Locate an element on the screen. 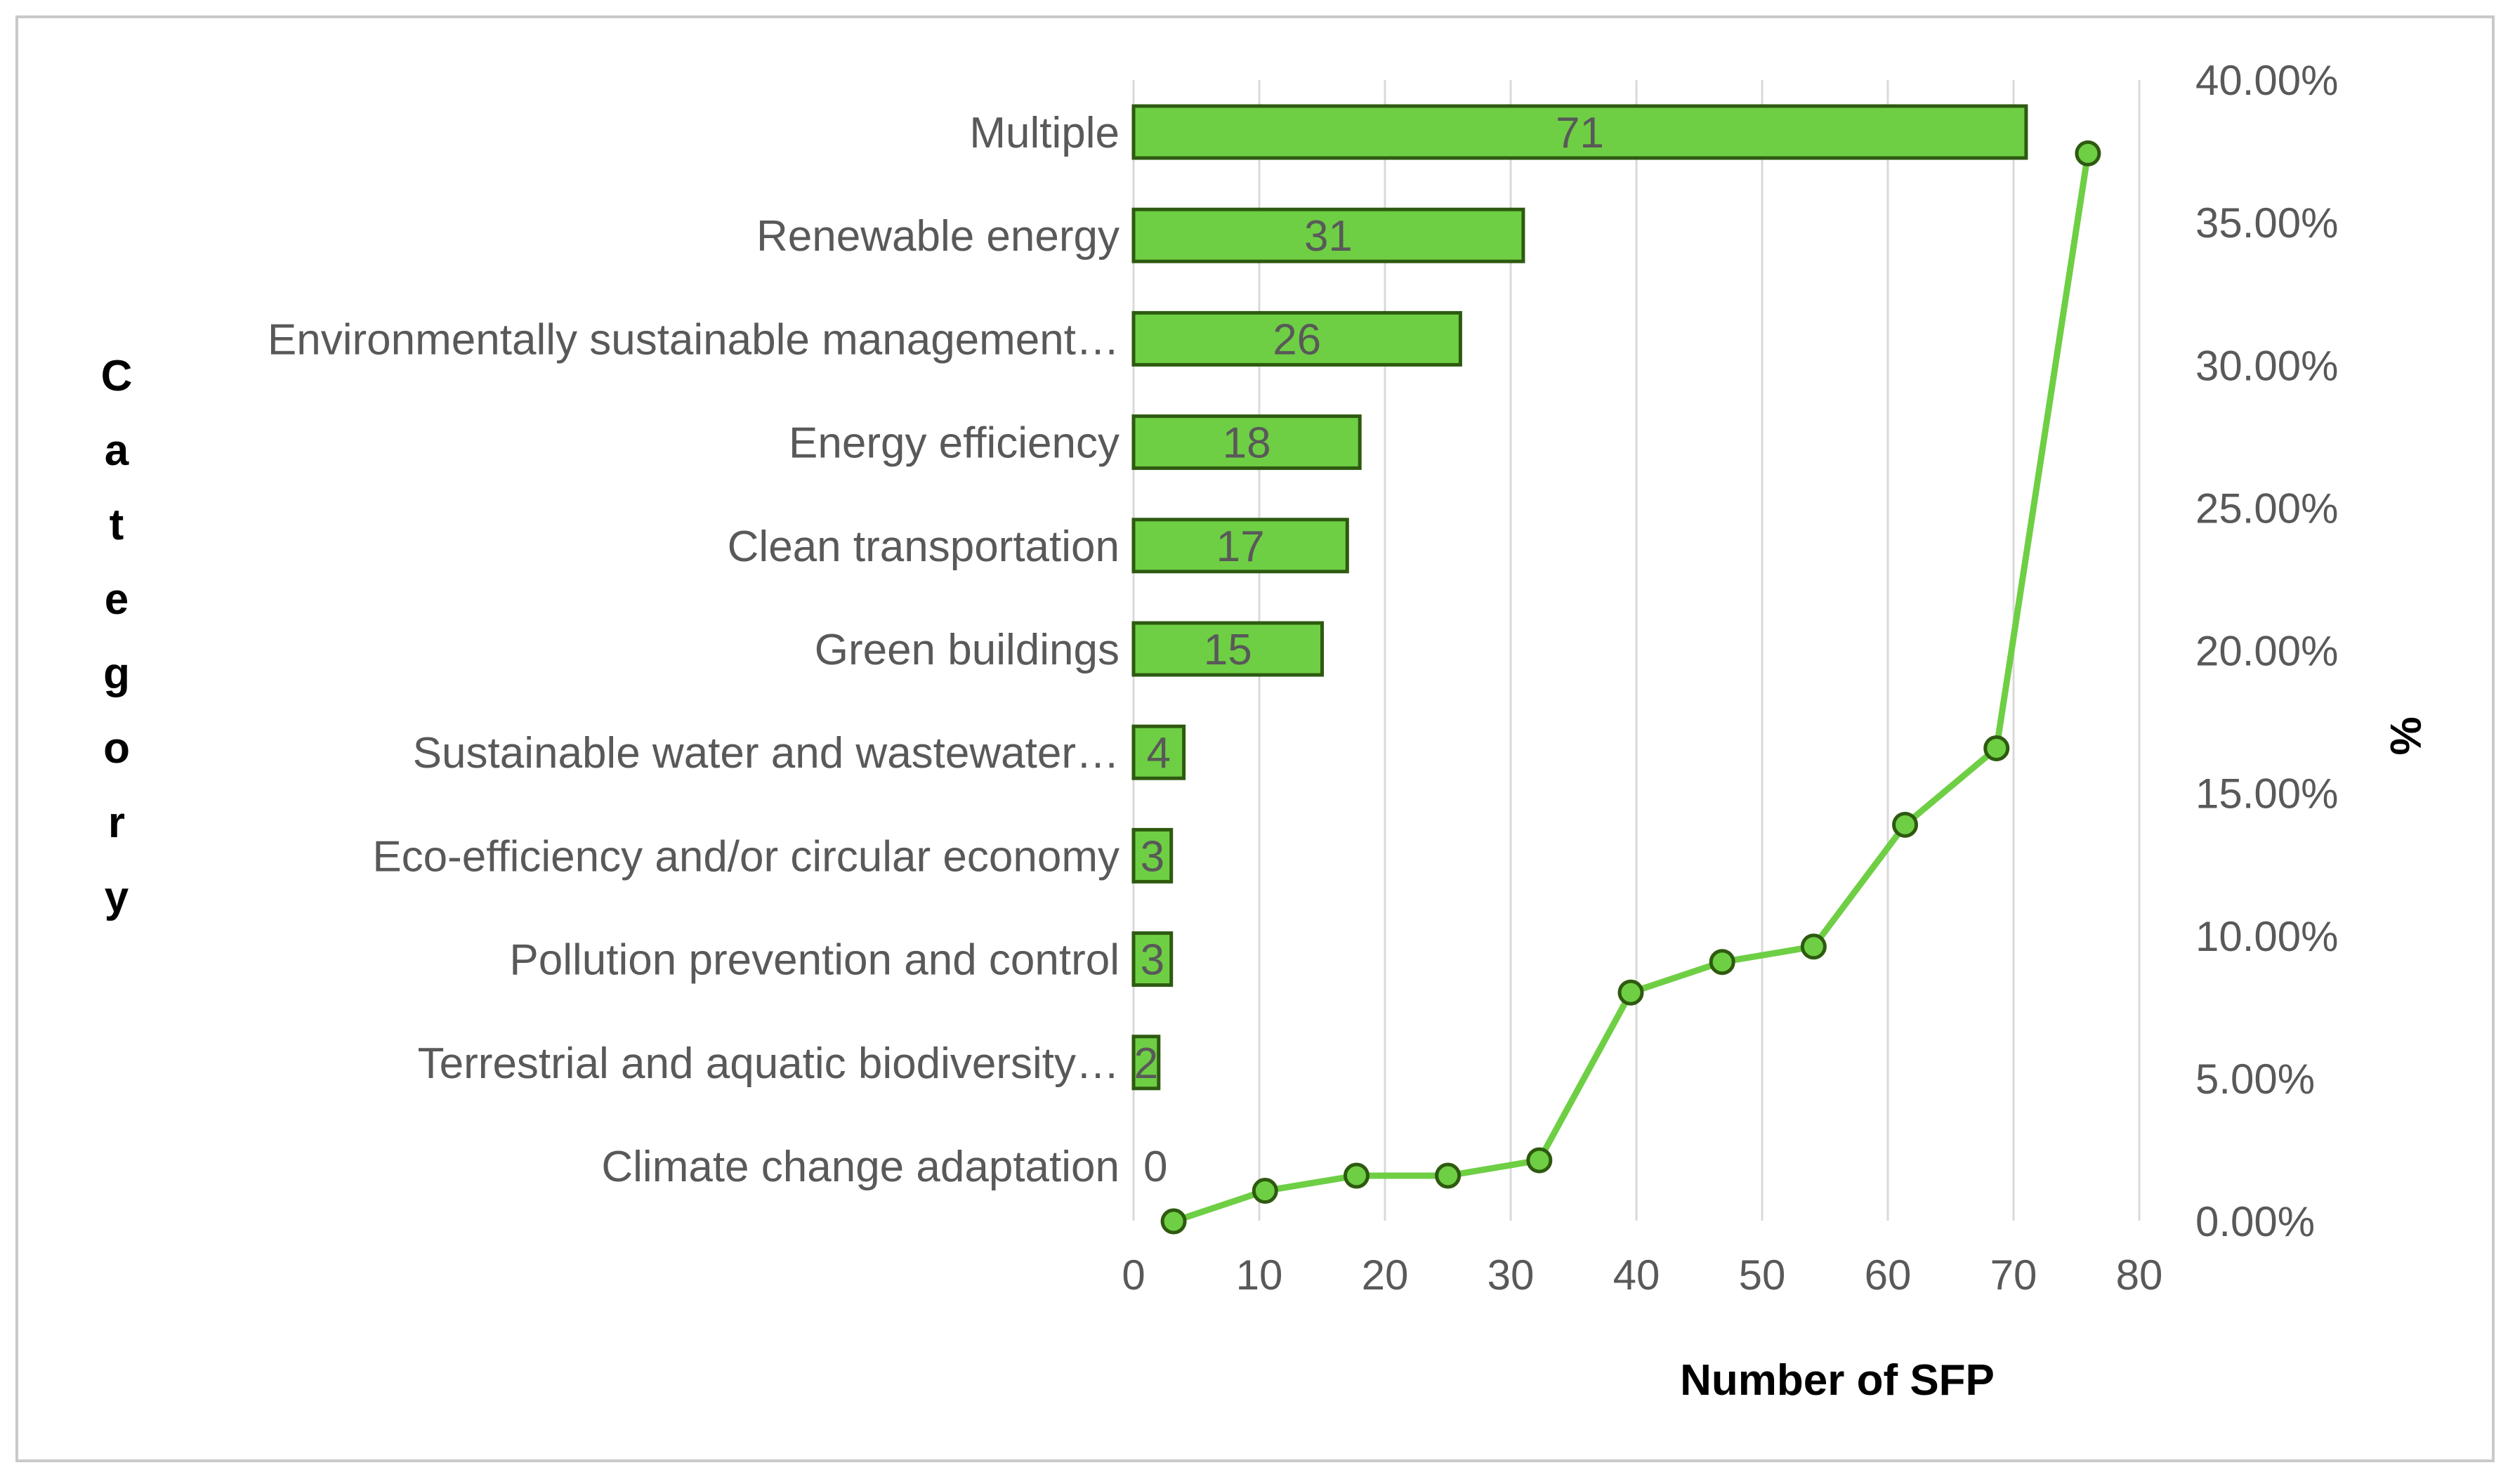 The height and width of the screenshot is (1484, 2515). x-tick-label: 70 is located at coordinates (2013, 1275).